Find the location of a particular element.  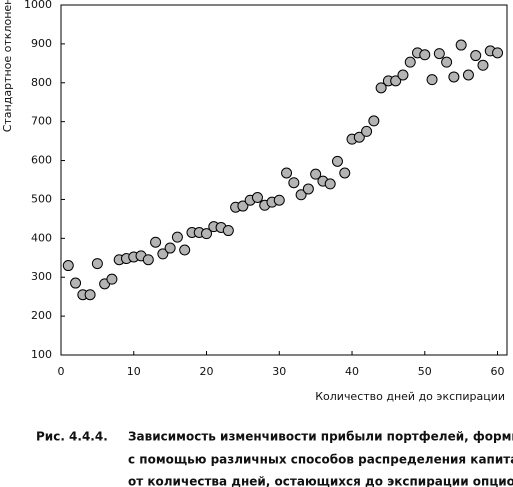

x-tick-label: 30 is located at coordinates (279, 371).